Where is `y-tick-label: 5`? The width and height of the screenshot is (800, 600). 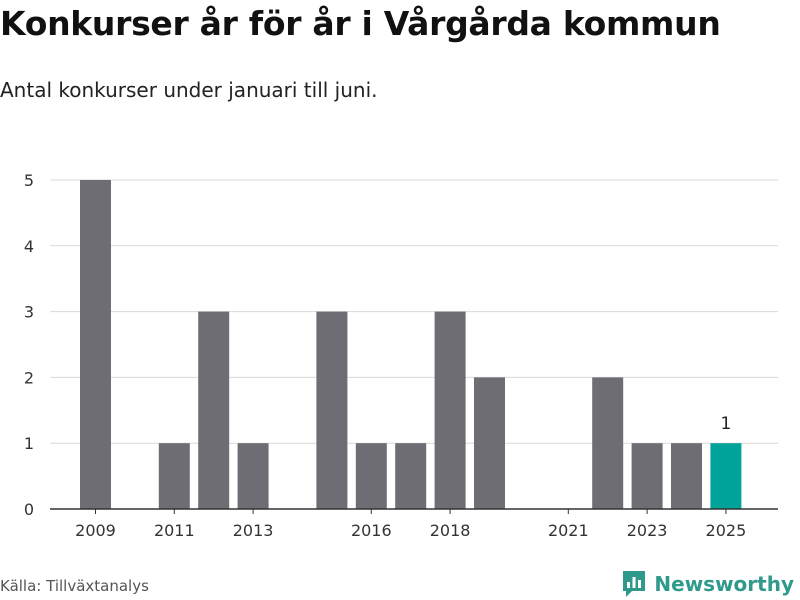 y-tick-label: 5 is located at coordinates (29, 180).